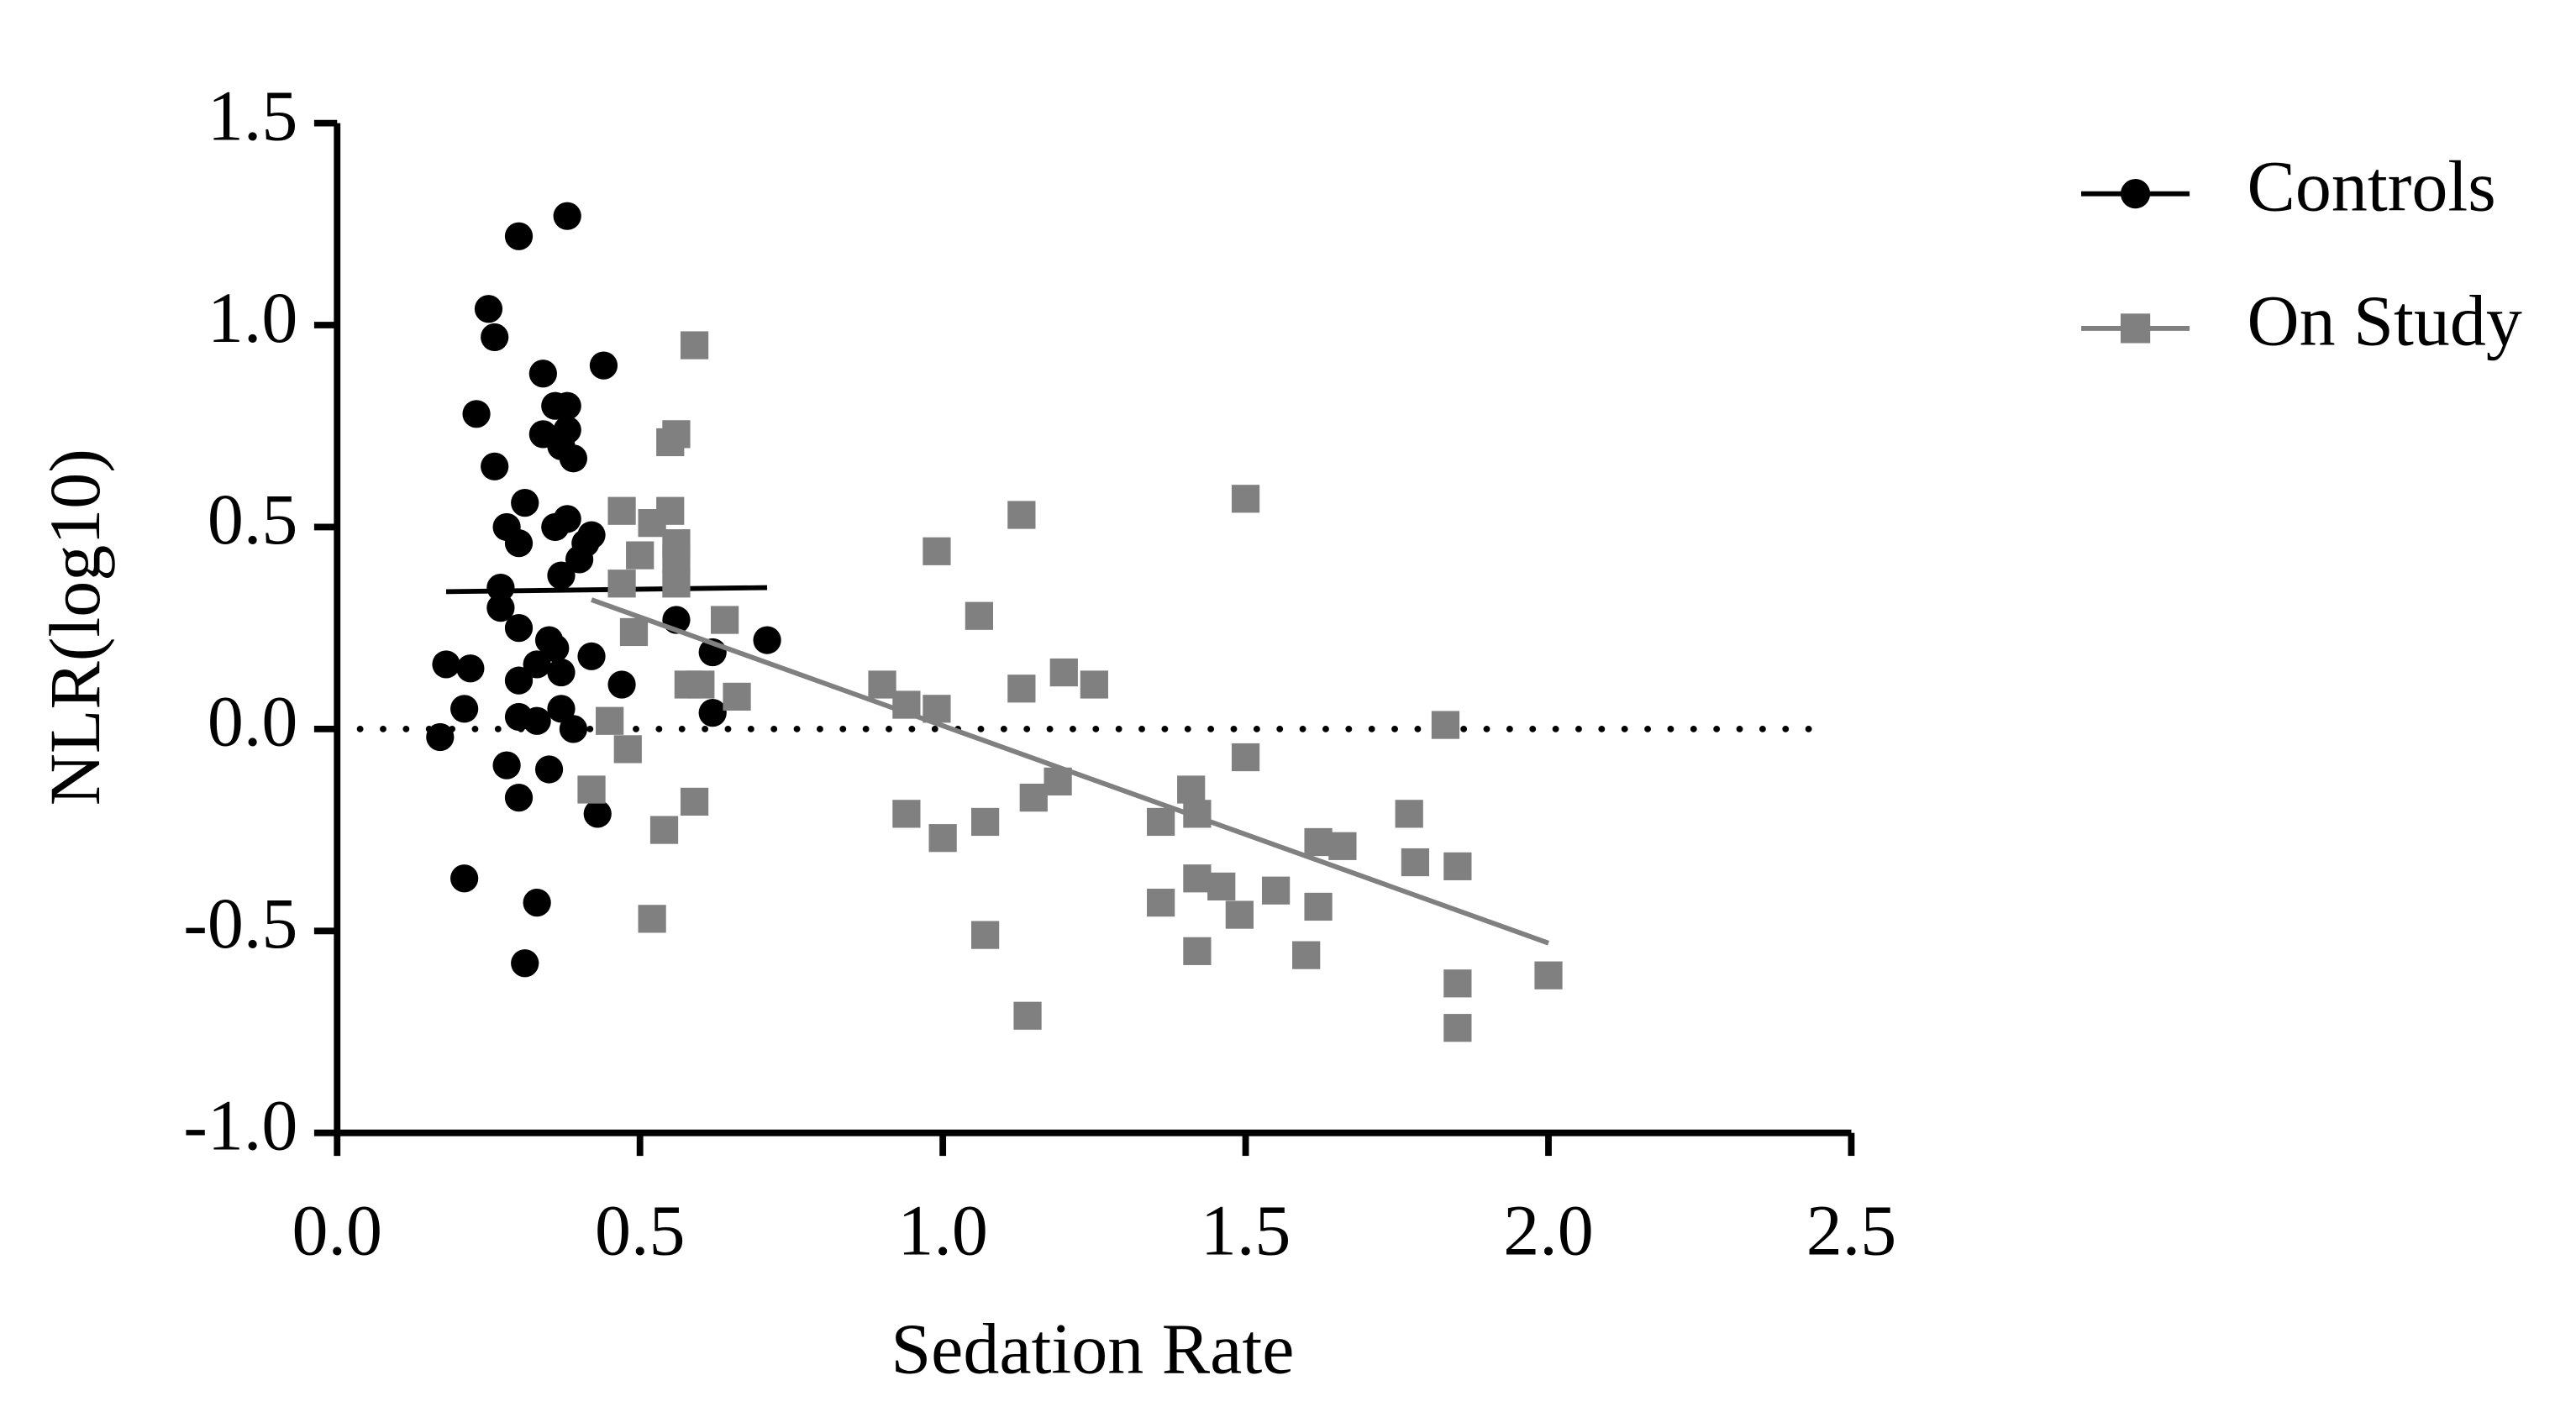  What do you see at coordinates (1851, 1230) in the screenshot?
I see `x-tick-label: 2.5` at bounding box center [1851, 1230].